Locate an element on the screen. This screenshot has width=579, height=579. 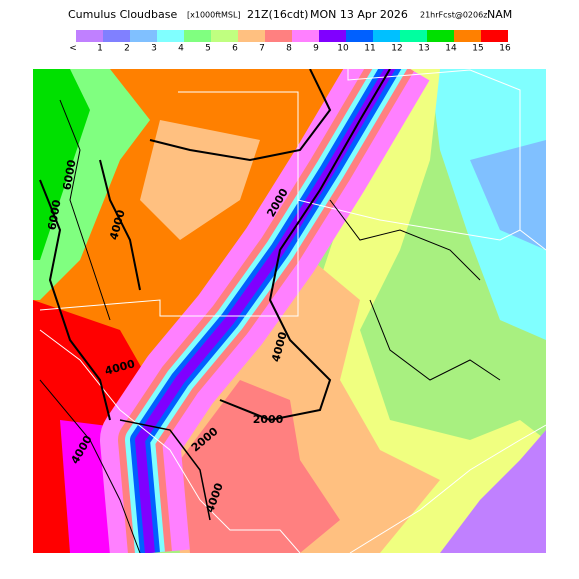
forecast: 21hrFcst@0206z is located at coordinates (453, 15).